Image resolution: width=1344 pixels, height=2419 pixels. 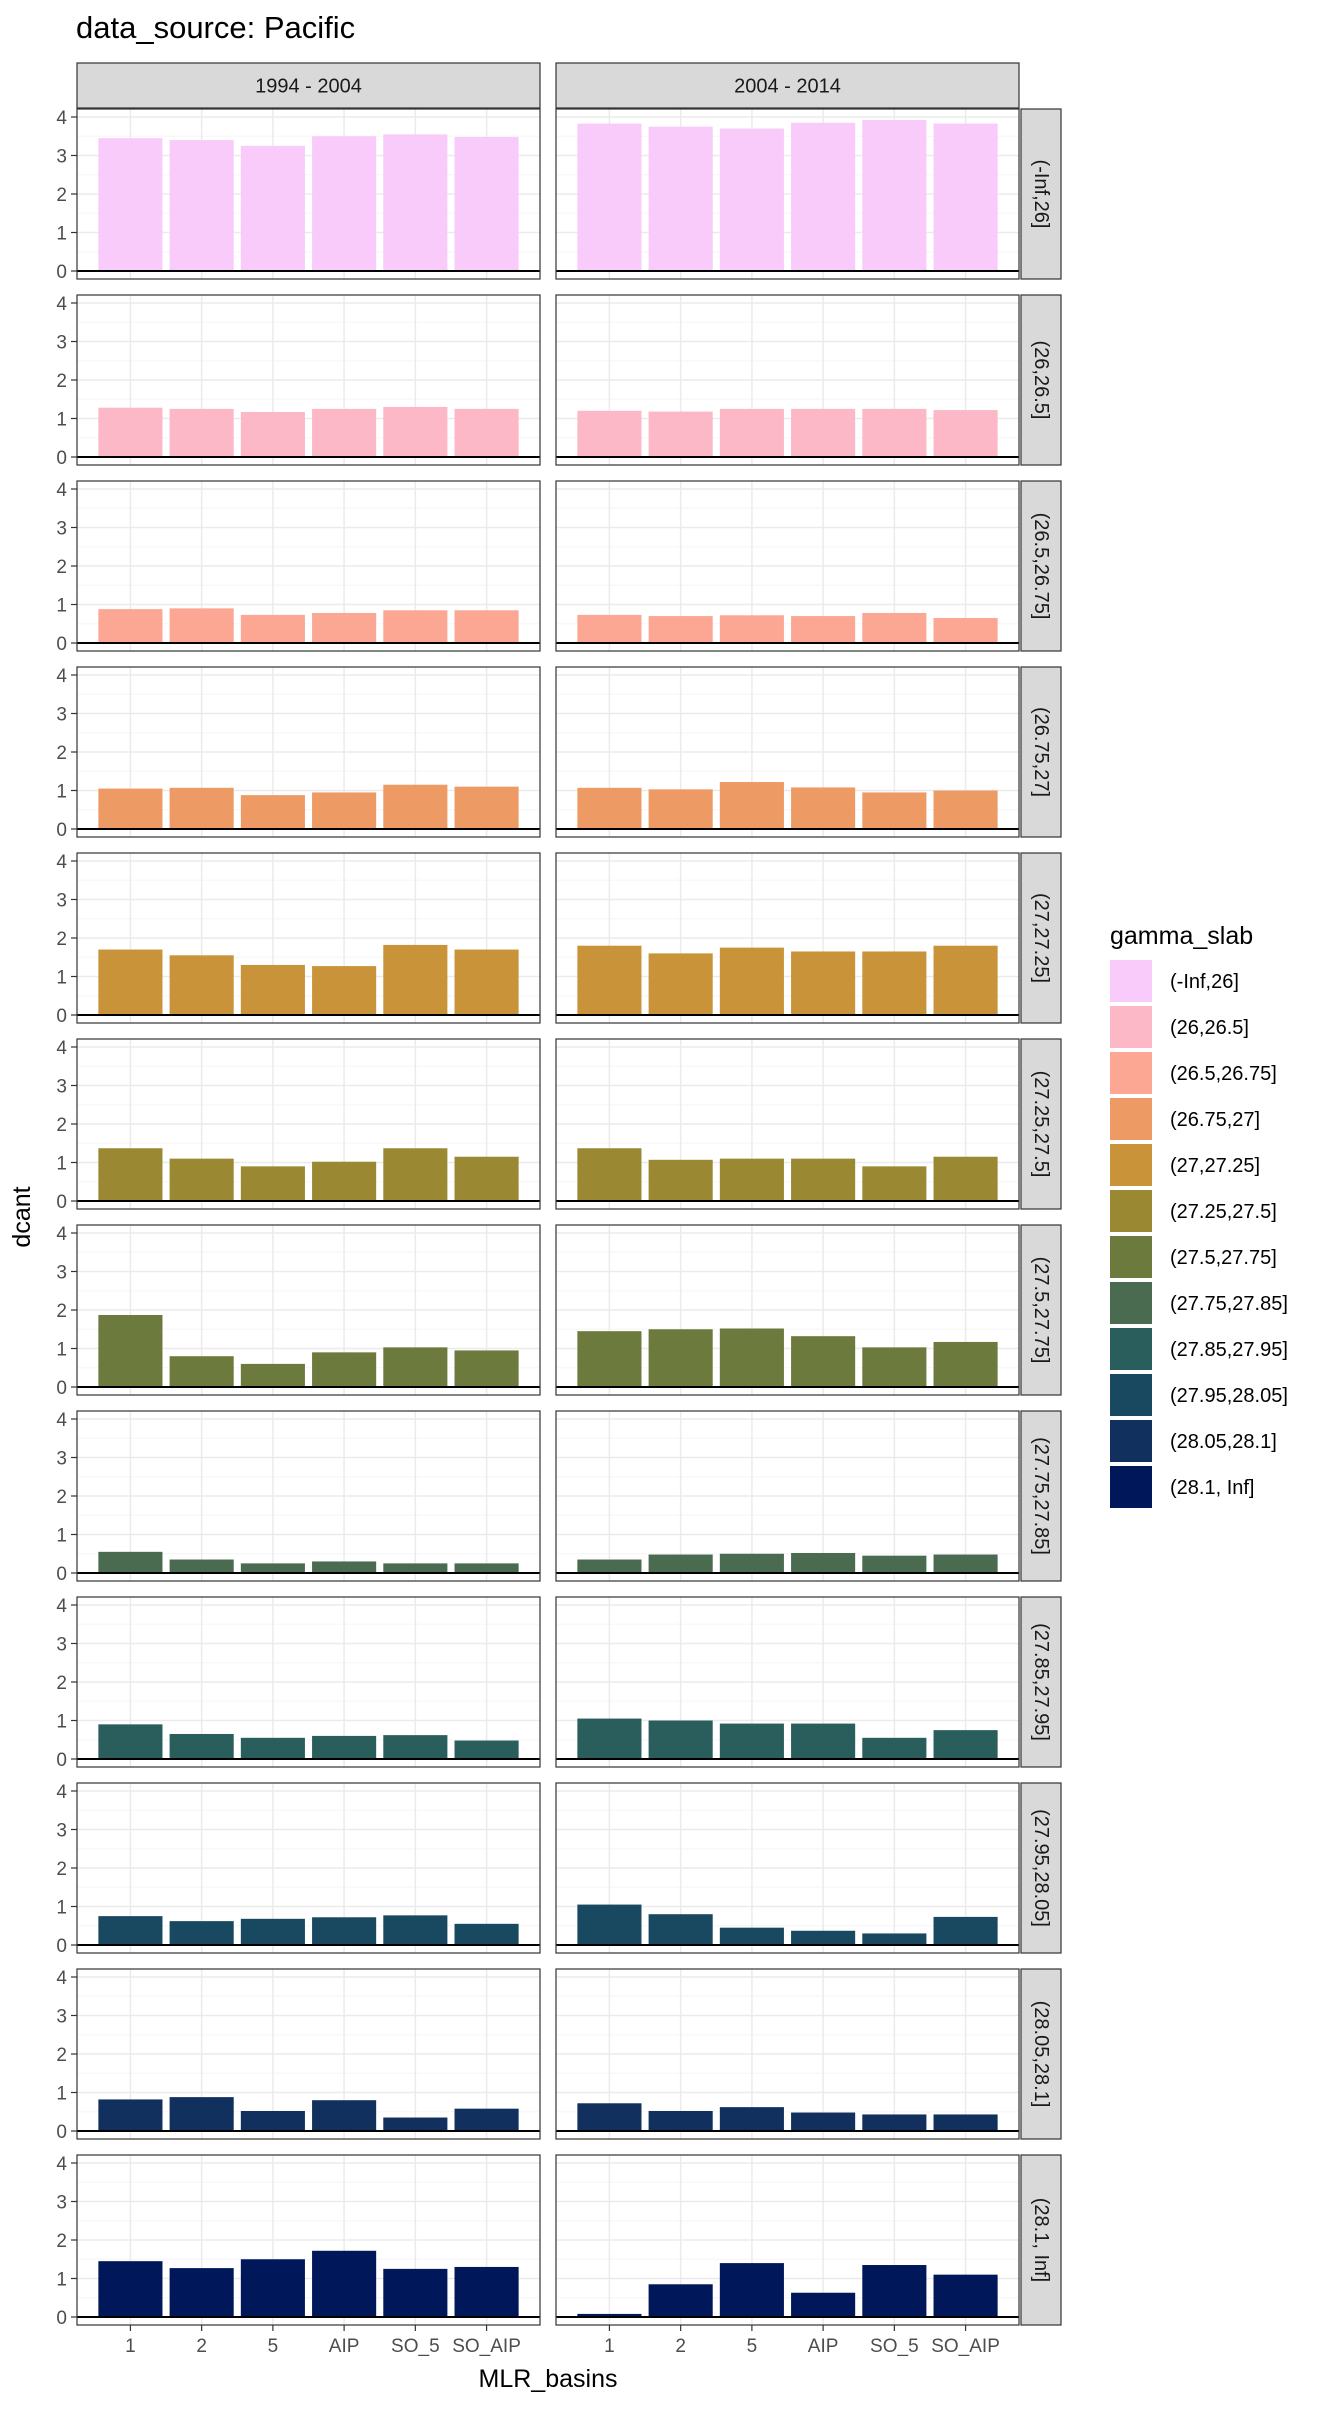 What do you see at coordinates (1041, 194) in the screenshot?
I see `row-strip-label: (-Inf,26]` at bounding box center [1041, 194].